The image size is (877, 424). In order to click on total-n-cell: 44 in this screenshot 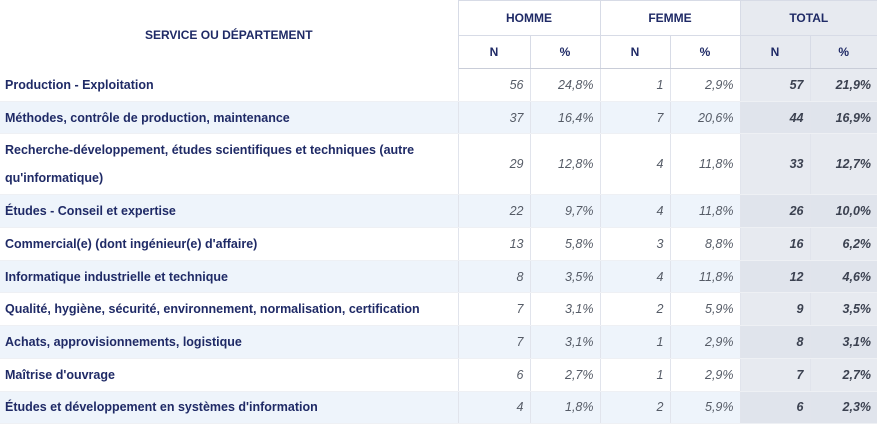, I will do `click(774, 118)`.